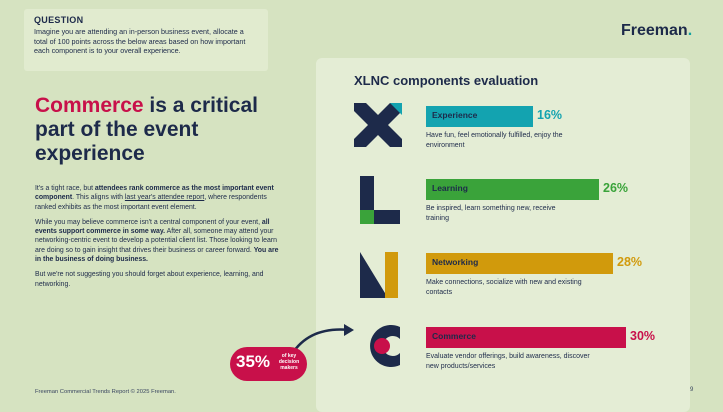  I want to click on value-label-networking: 28%, so click(630, 262).